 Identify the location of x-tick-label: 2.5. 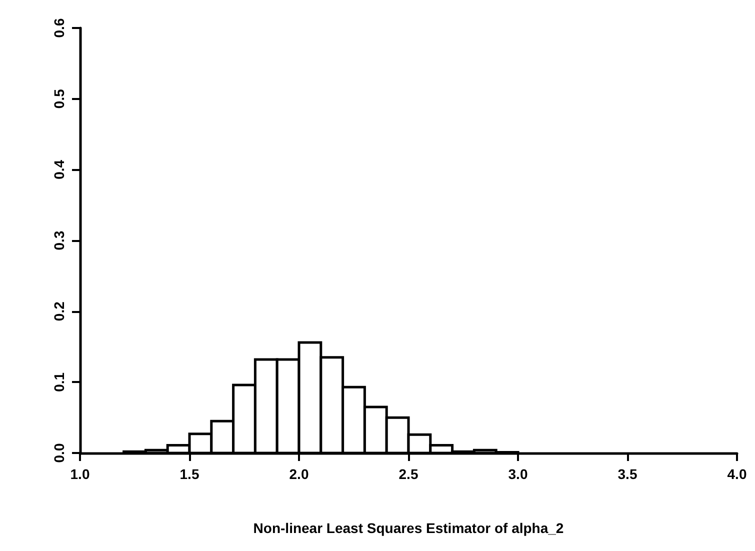
(408, 474).